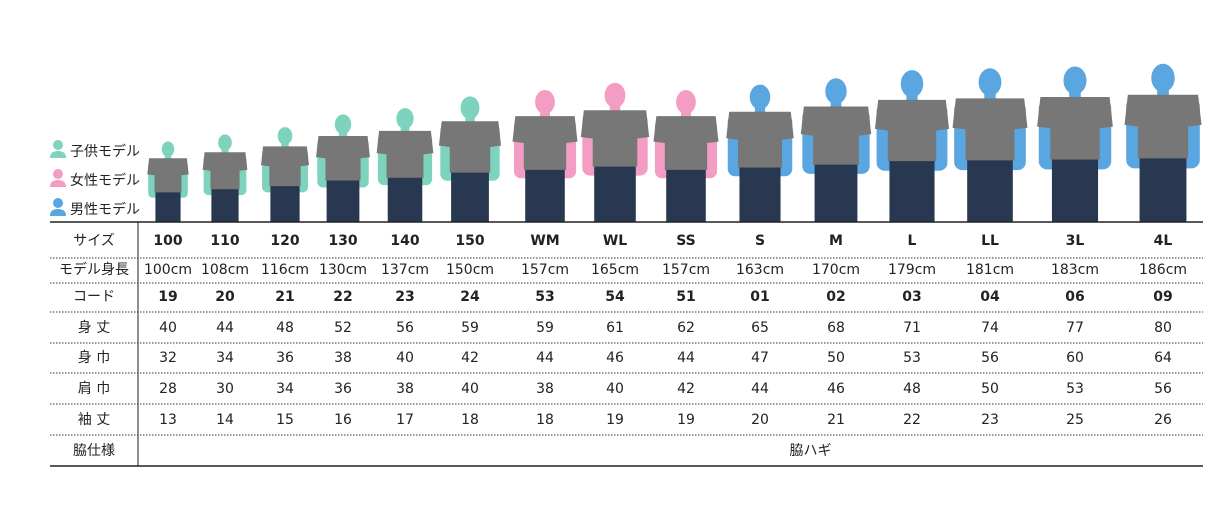 The image size is (1231, 518). I want to click on cell: 80, so click(1163, 328).